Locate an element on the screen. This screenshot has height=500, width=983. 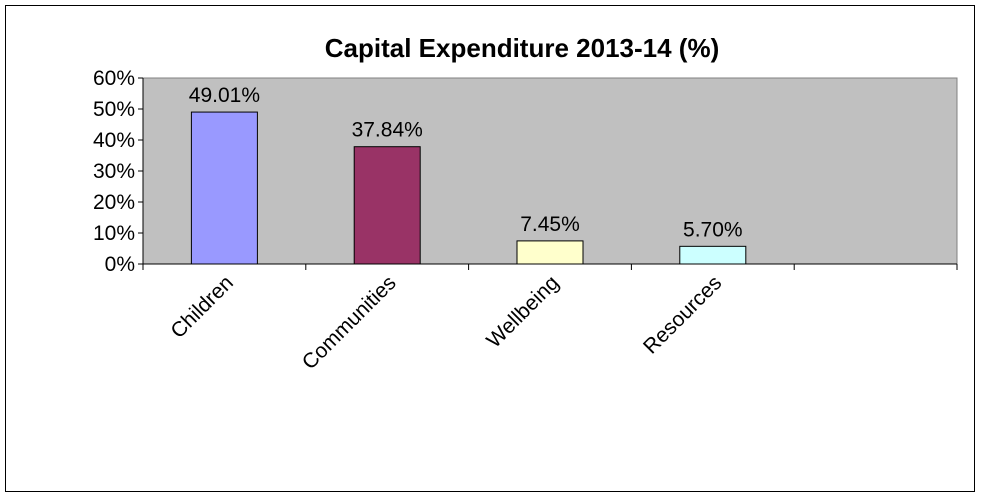
bar-resources is located at coordinates (713, 255).